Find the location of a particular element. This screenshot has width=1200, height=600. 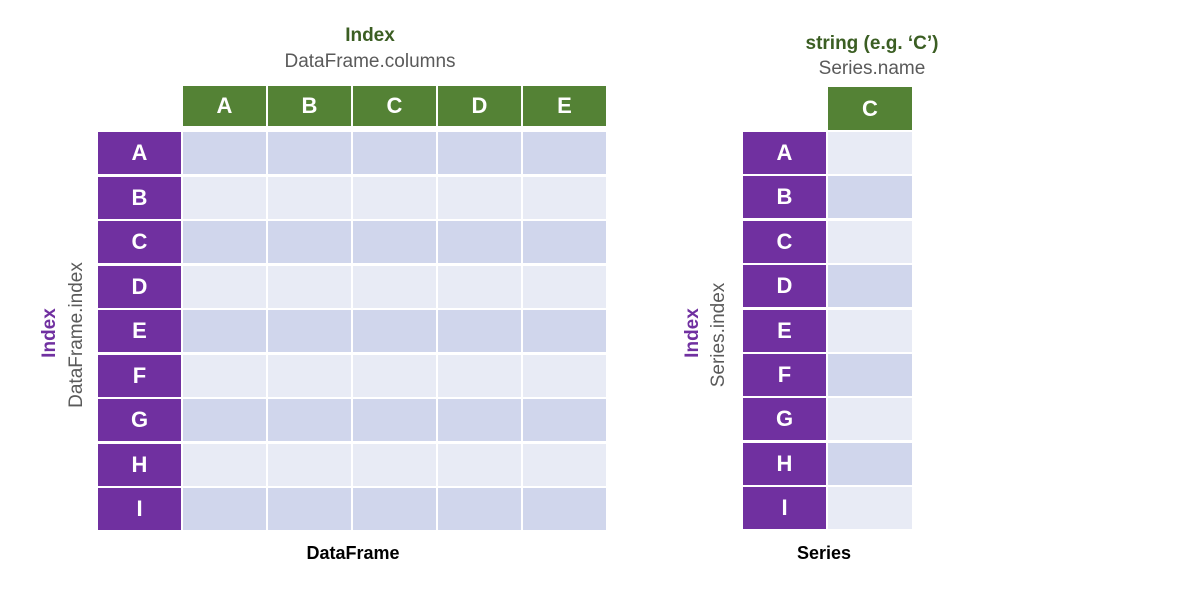

series-row-header: E is located at coordinates (784, 331).